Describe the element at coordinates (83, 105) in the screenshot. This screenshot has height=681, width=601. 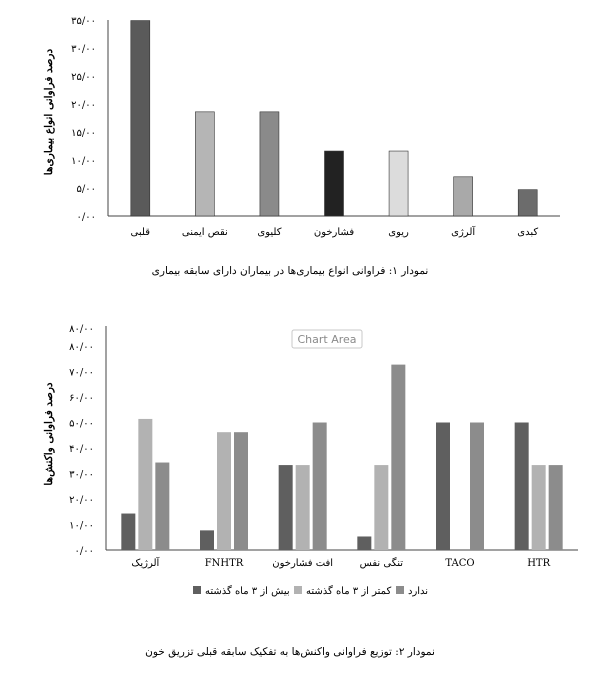
I see `chart-1-y-tick-label: ۲۰/۰۰` at that location.